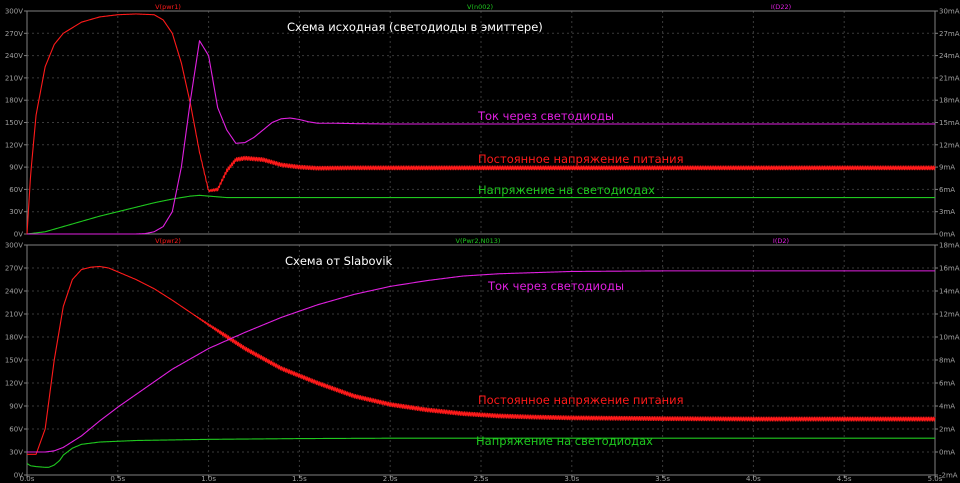 The width and height of the screenshot is (960, 483). I want to click on top-right-tick-label: 30mA, so click(949, 12).